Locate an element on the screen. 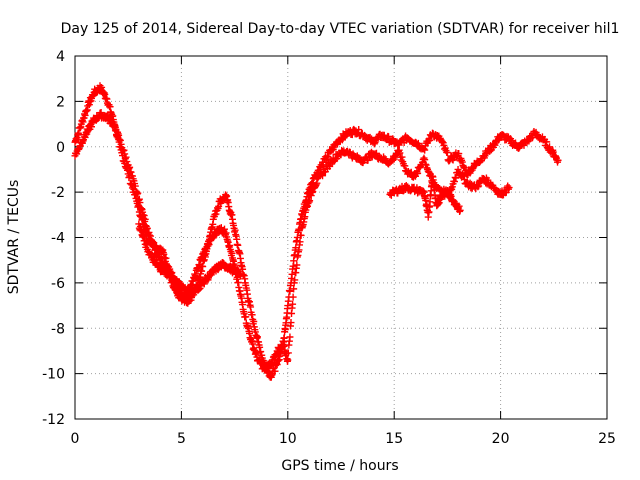  x-tick-label: 0 is located at coordinates (75, 439).